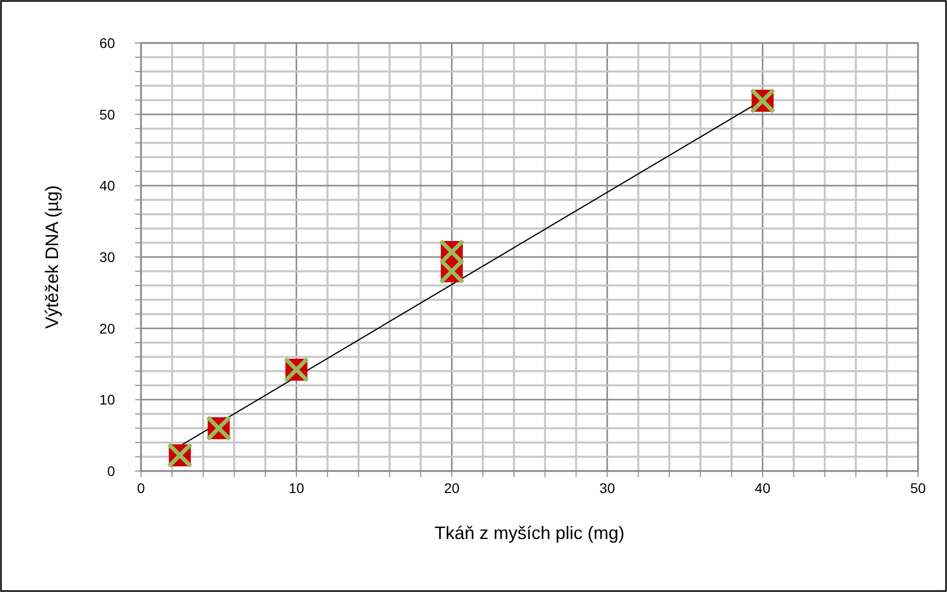  I want to click on y-tick-label: 60, so click(107, 43).